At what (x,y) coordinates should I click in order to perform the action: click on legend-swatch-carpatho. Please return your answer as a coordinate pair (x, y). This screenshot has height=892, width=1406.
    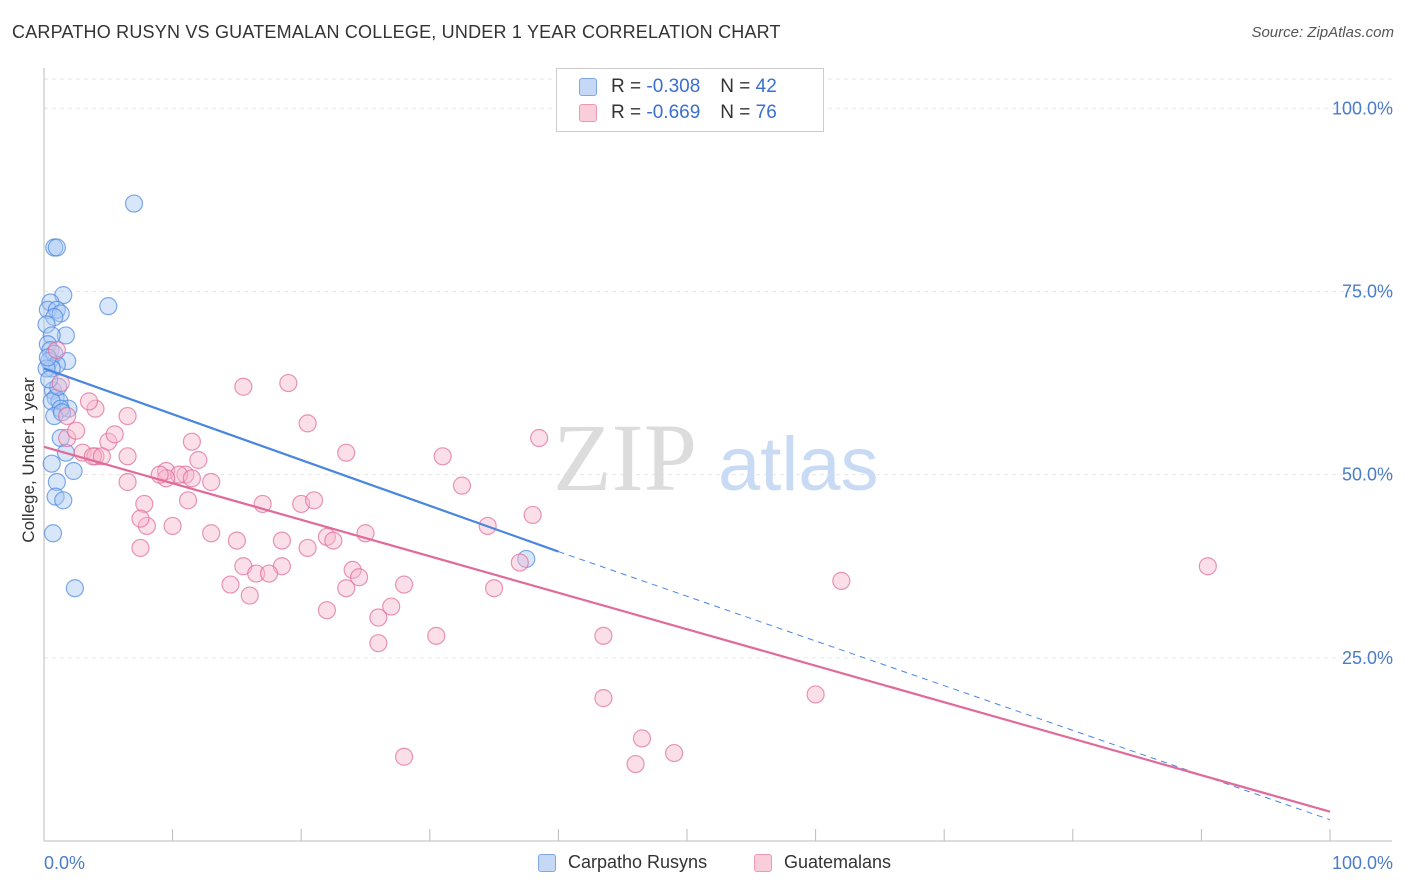
    Looking at the image, I should click on (547, 862).